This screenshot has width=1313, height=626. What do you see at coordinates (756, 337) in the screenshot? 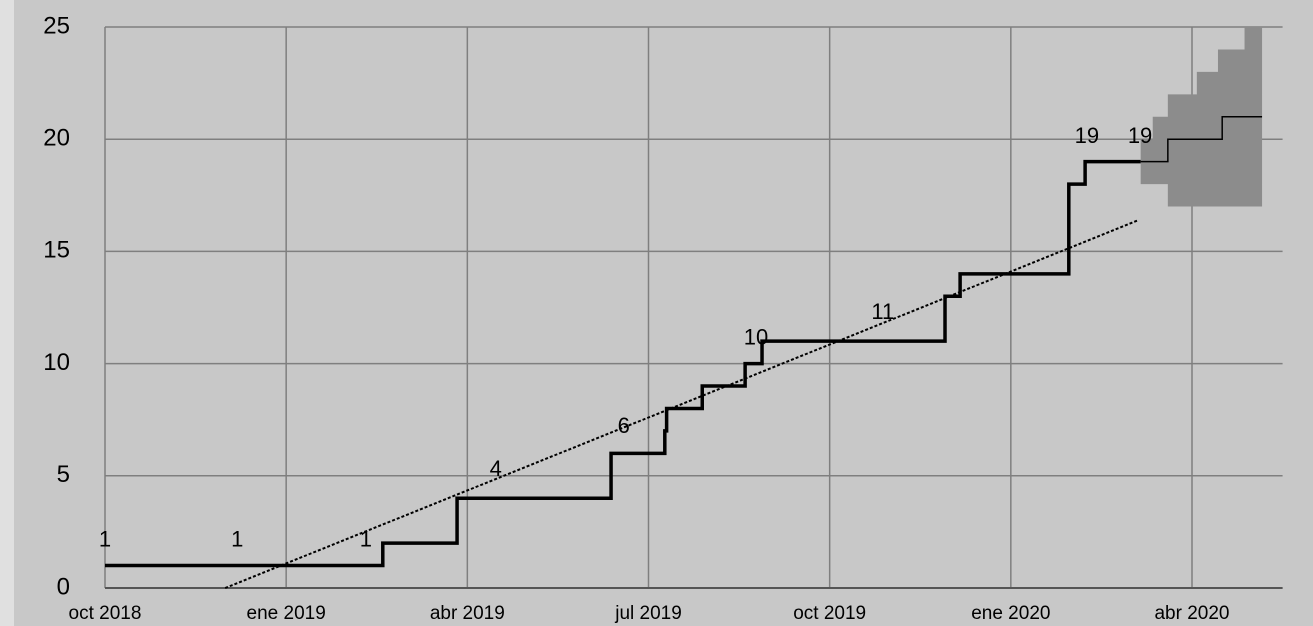
I see `data-label: 10` at bounding box center [756, 337].